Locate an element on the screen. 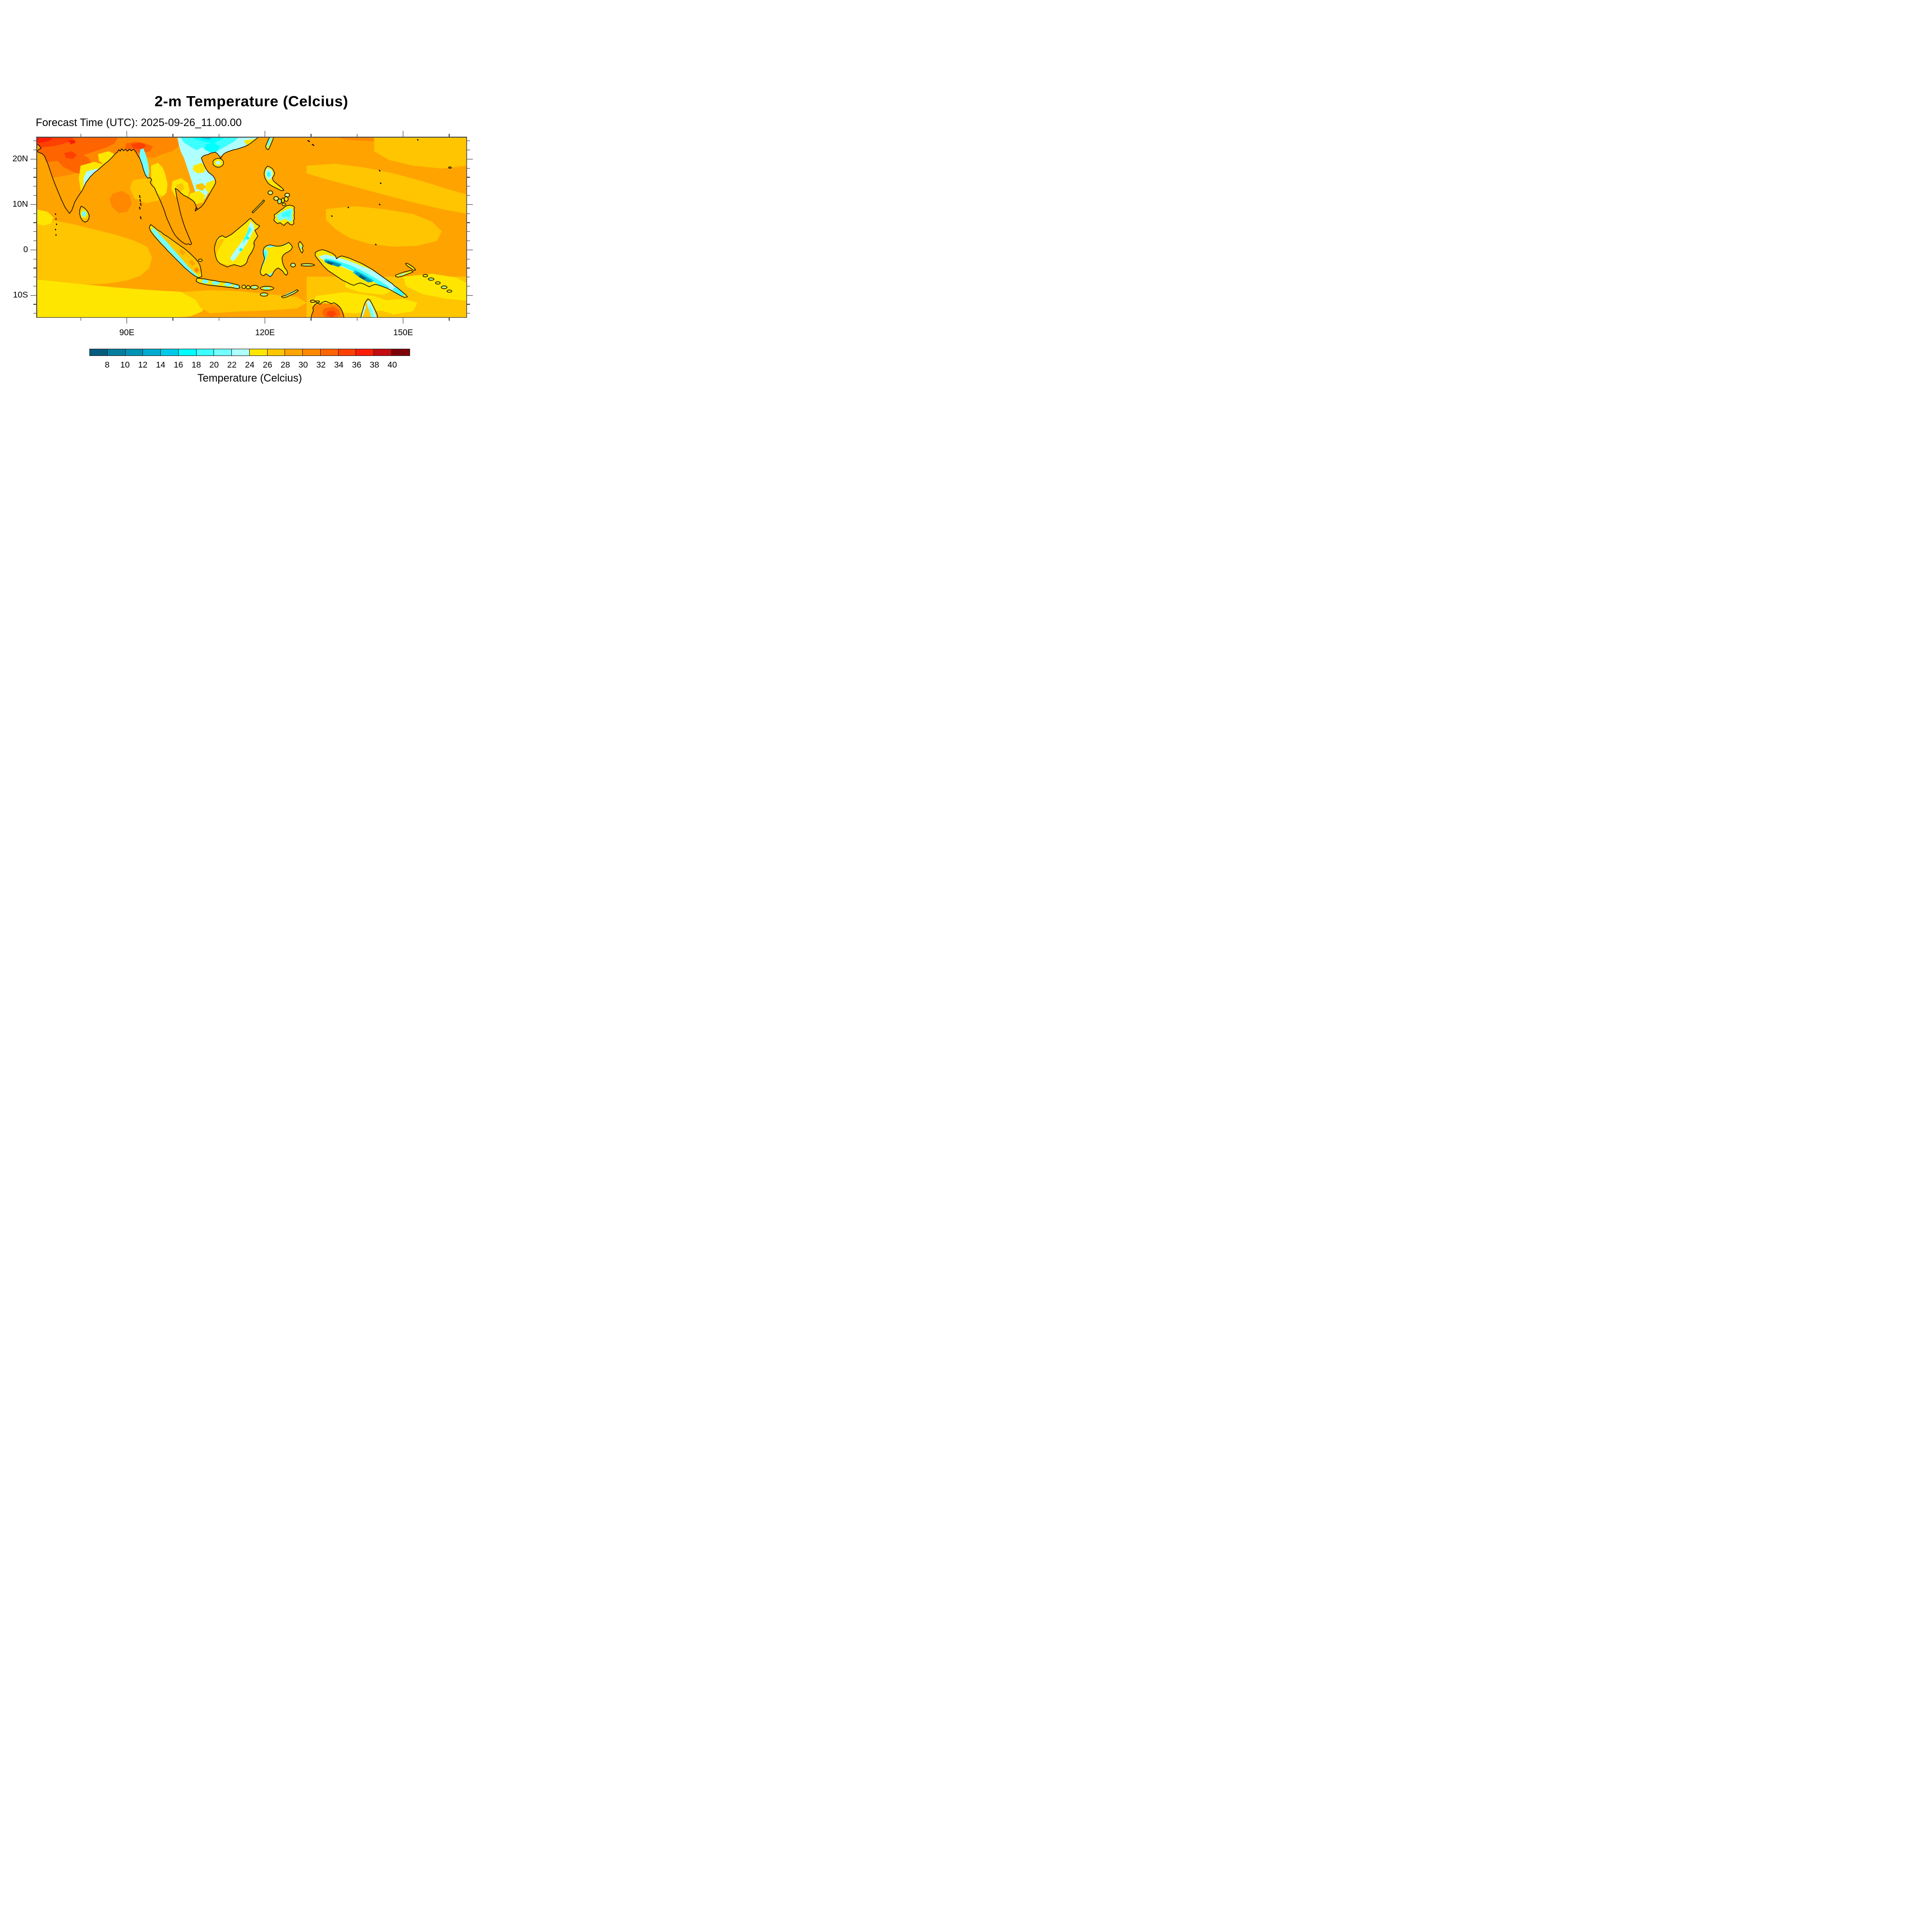  colorbar-label-8: 8 is located at coordinates (107, 364).